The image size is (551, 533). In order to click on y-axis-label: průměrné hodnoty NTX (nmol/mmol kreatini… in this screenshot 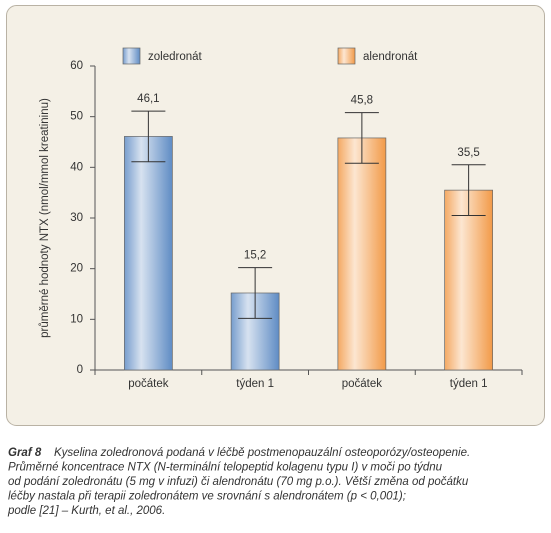, I will do `click(45, 218)`.